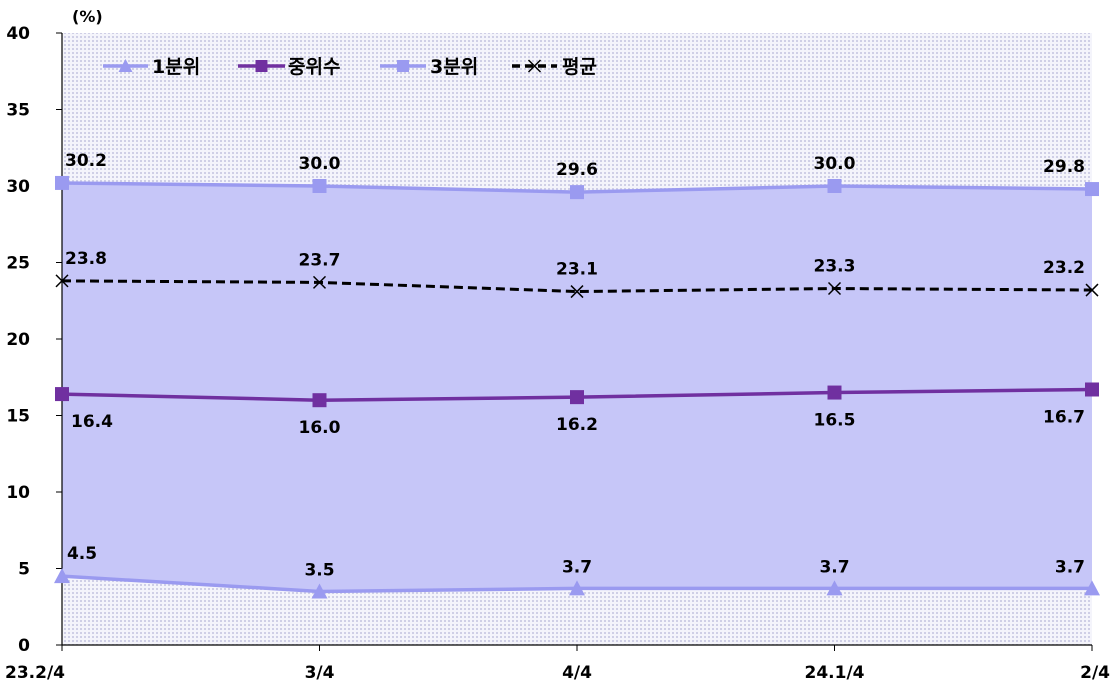 Image resolution: width=1117 pixels, height=694 pixels. What do you see at coordinates (18, 493) in the screenshot?
I see `y-tick-label: 10` at bounding box center [18, 493].